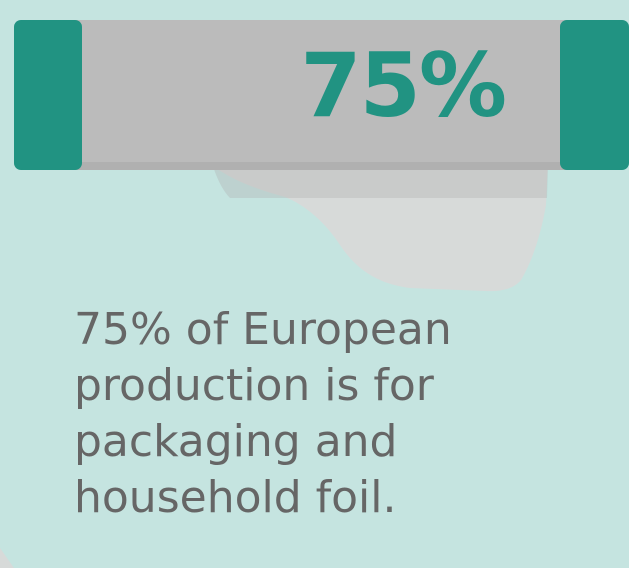 This screenshot has width=629, height=568. I want to click on foil-curl, so click(380, 227).